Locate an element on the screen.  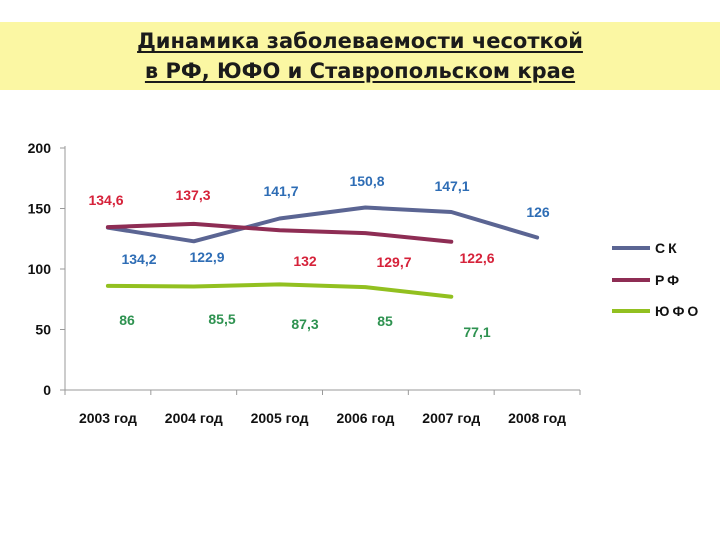
series-lines is located at coordinates (322, 252).